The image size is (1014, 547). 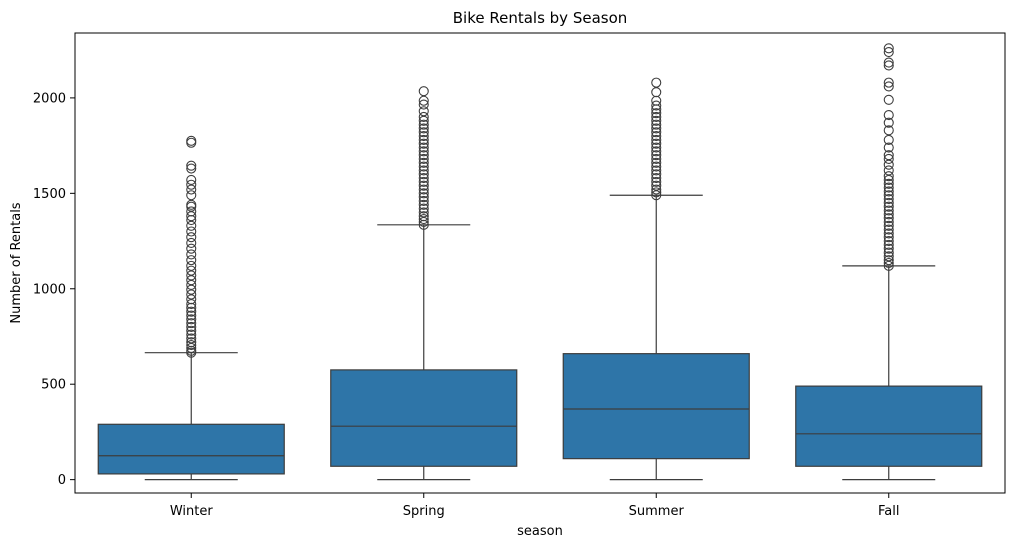 What do you see at coordinates (534, 506) in the screenshot?
I see `x-axis: Winter Spring Summer Fall` at bounding box center [534, 506].